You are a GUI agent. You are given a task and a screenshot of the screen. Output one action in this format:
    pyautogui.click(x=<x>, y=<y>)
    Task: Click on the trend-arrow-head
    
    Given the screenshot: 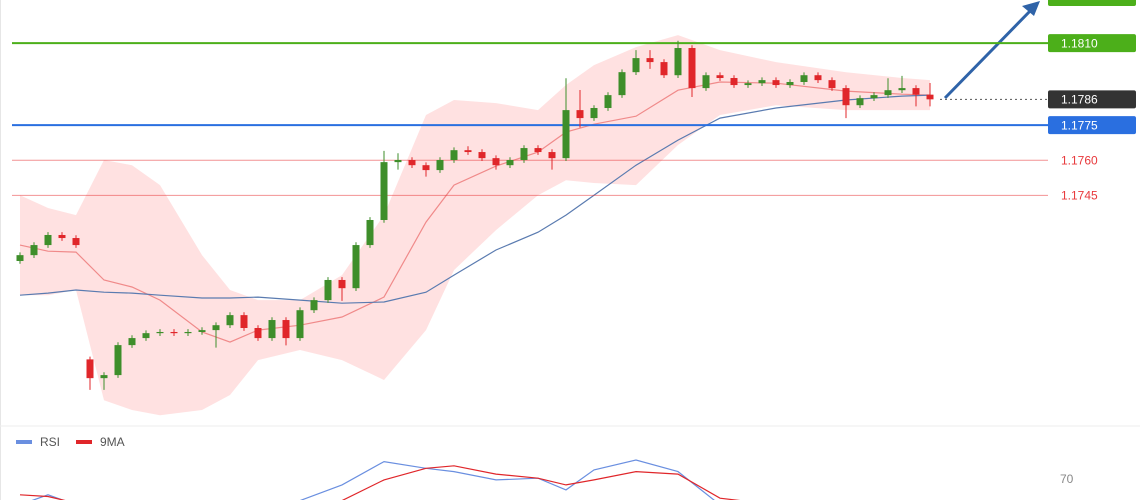 What is the action you would take?
    pyautogui.click(x=1031, y=8)
    